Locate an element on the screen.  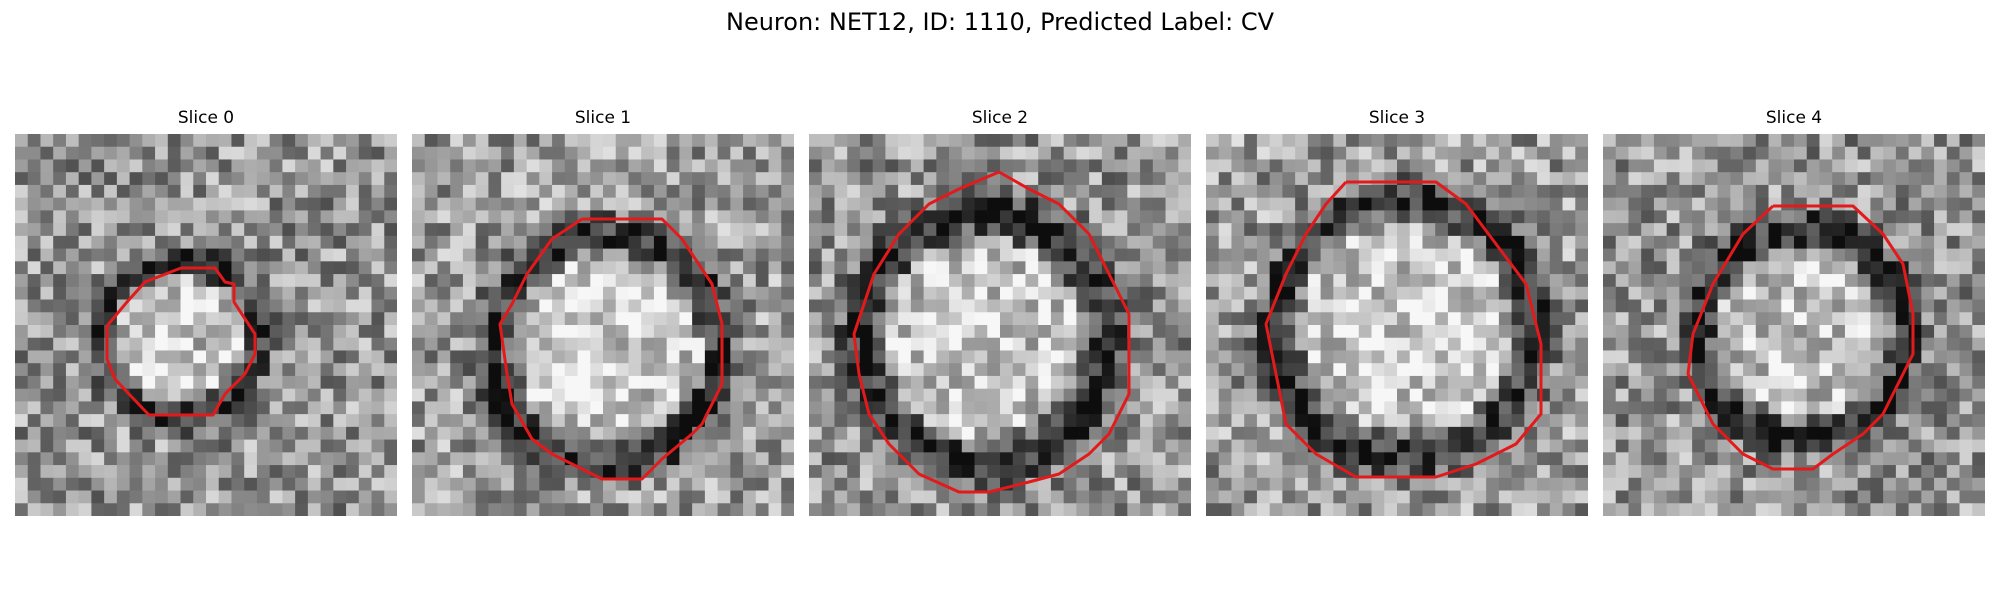
slice-panel-0: Slice 0 is located at coordinates (206, 312).